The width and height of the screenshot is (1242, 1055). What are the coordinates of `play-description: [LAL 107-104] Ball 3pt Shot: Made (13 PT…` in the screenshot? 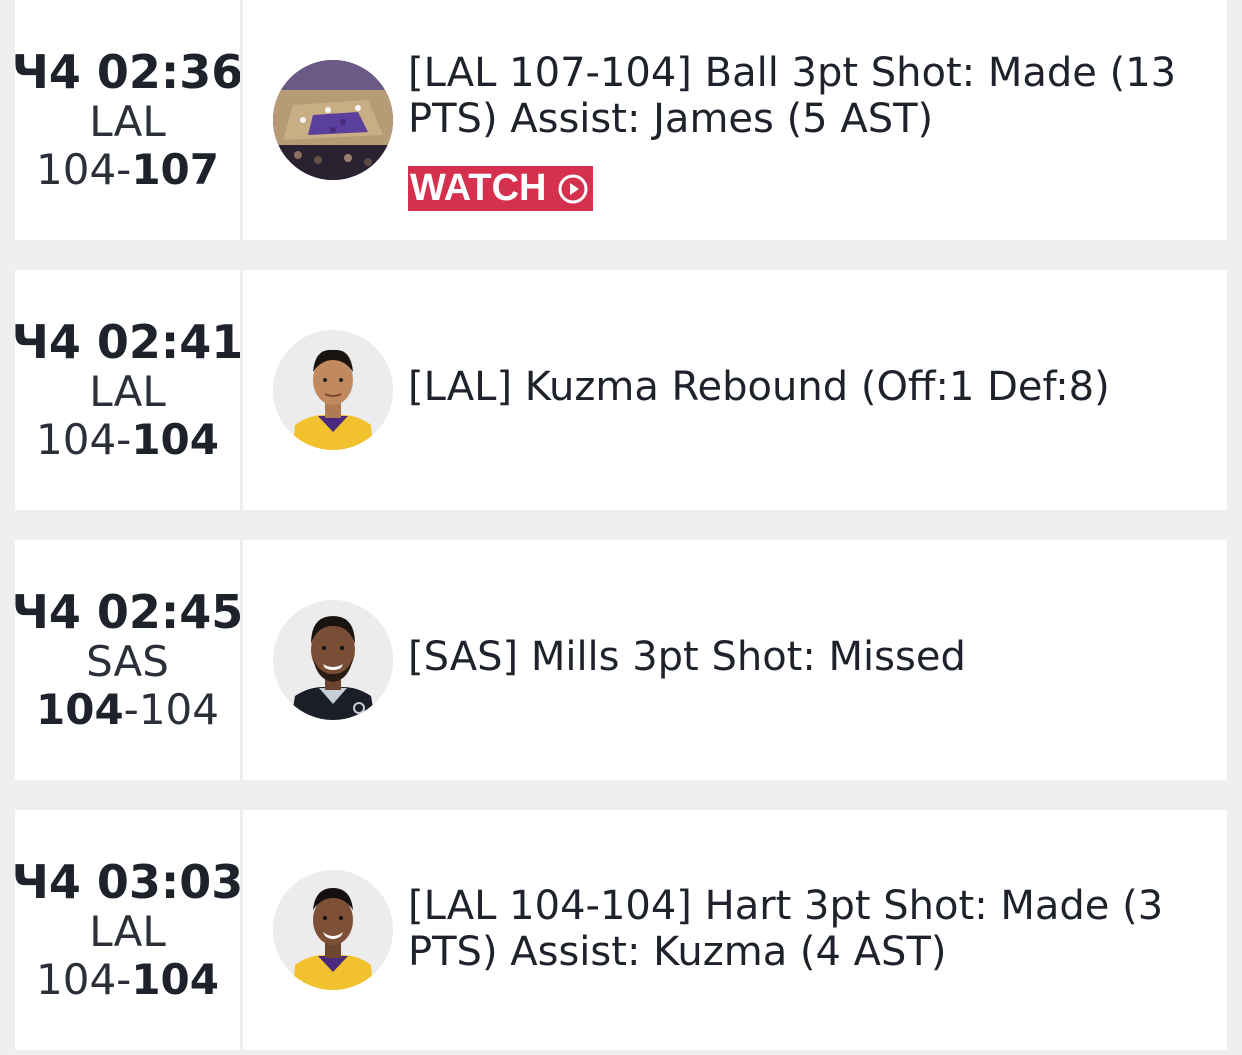 It's located at (792, 96).